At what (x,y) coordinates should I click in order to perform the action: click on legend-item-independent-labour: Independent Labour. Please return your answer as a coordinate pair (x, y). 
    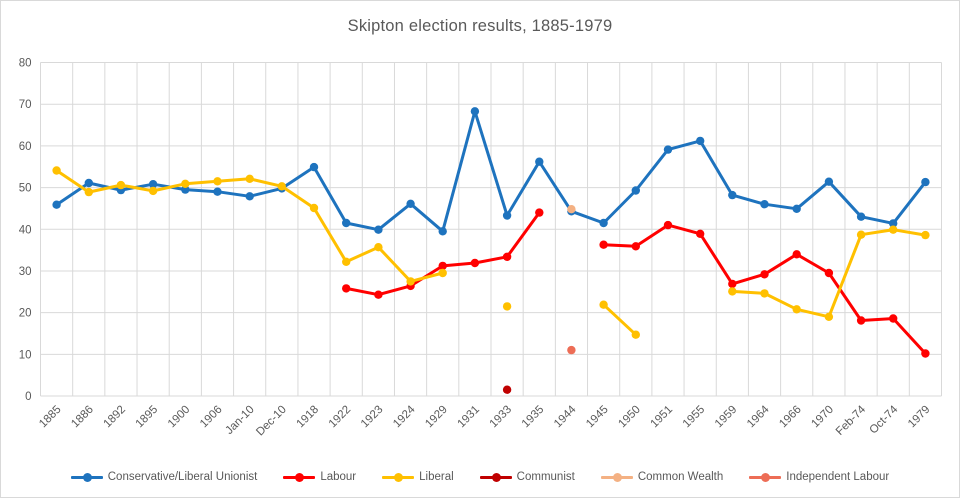
    Looking at the image, I should click on (819, 477).